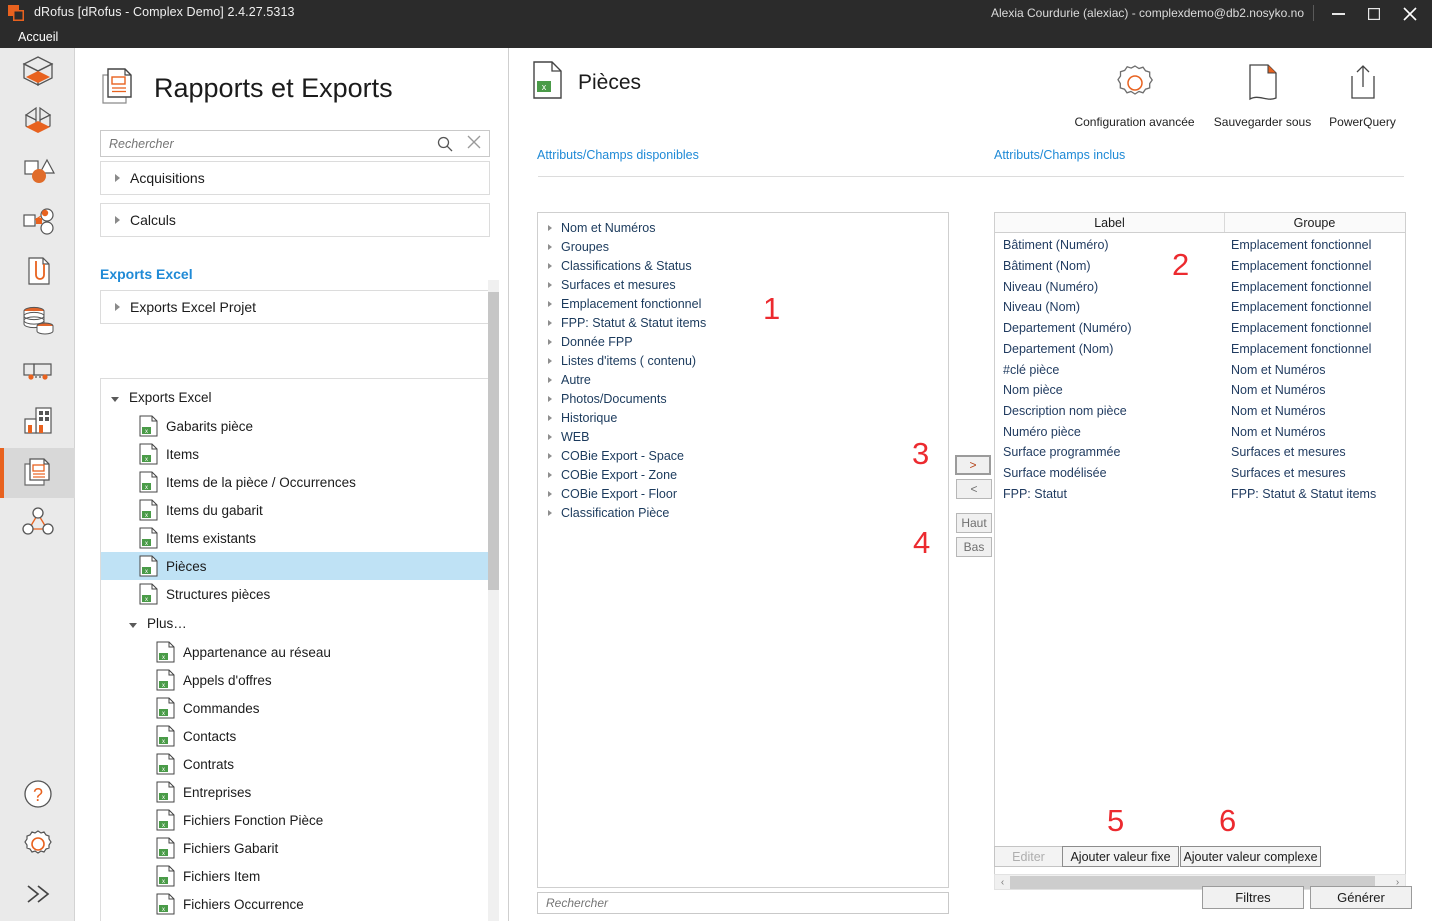 The height and width of the screenshot is (921, 1432). What do you see at coordinates (974, 489) in the screenshot?
I see `remove-field-button: <` at bounding box center [974, 489].